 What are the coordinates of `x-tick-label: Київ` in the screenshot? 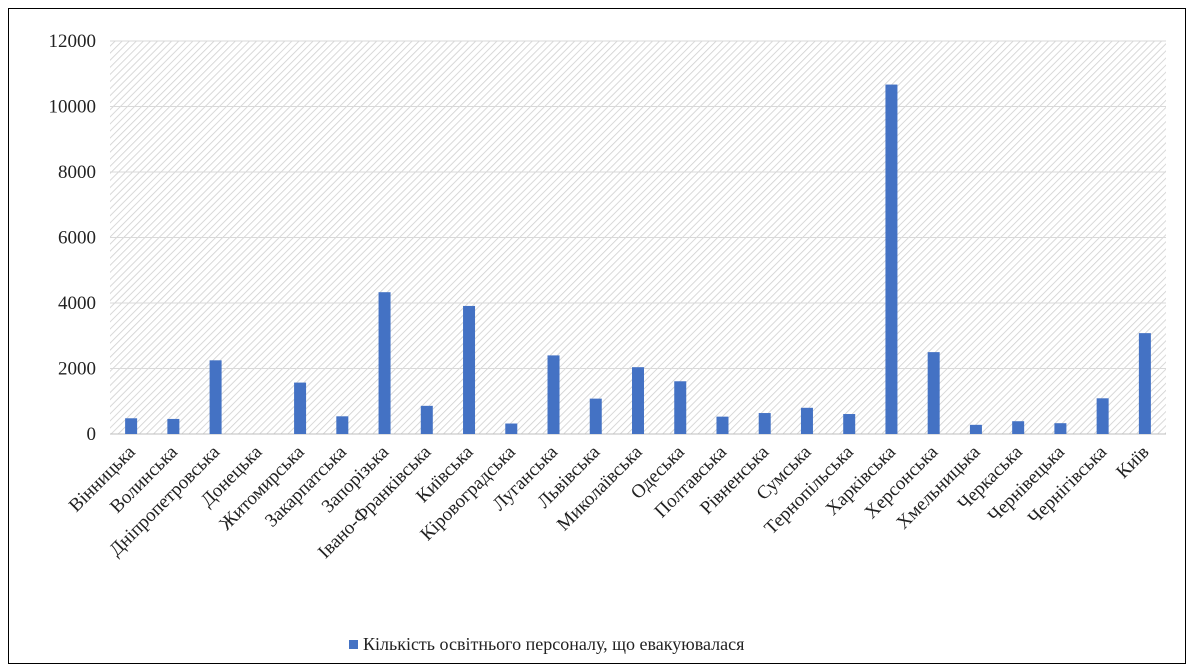 It's located at (1132, 462).